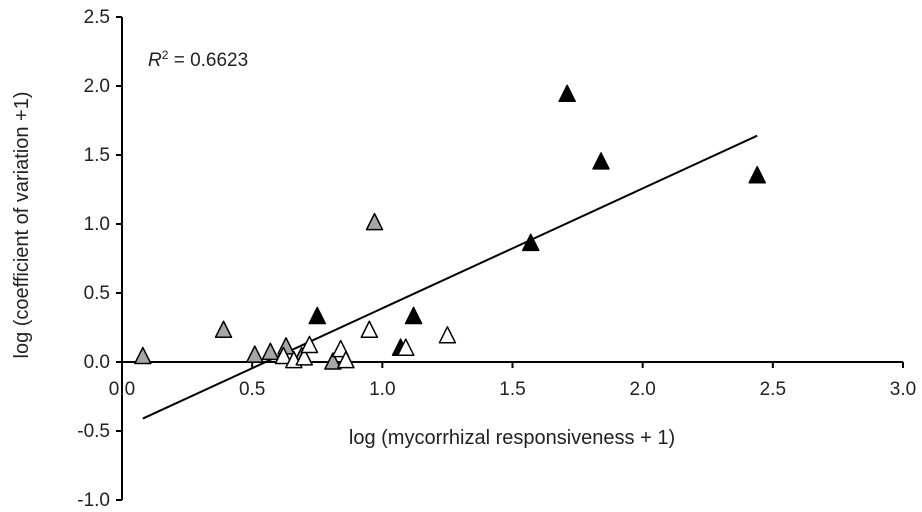  I want to click on x-tick-label: 2.5, so click(773, 389).